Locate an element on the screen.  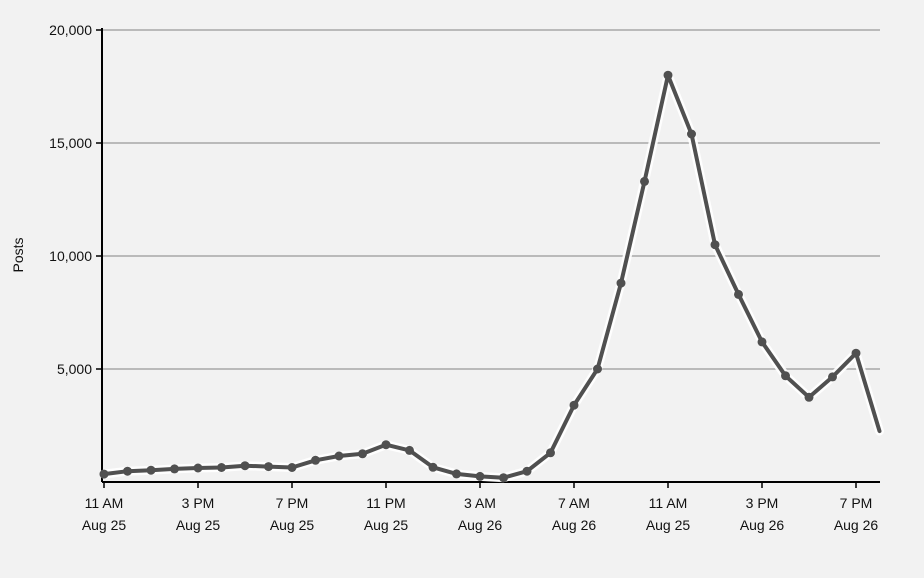
x-tick-time-label: 7 AM is located at coordinates (574, 503).